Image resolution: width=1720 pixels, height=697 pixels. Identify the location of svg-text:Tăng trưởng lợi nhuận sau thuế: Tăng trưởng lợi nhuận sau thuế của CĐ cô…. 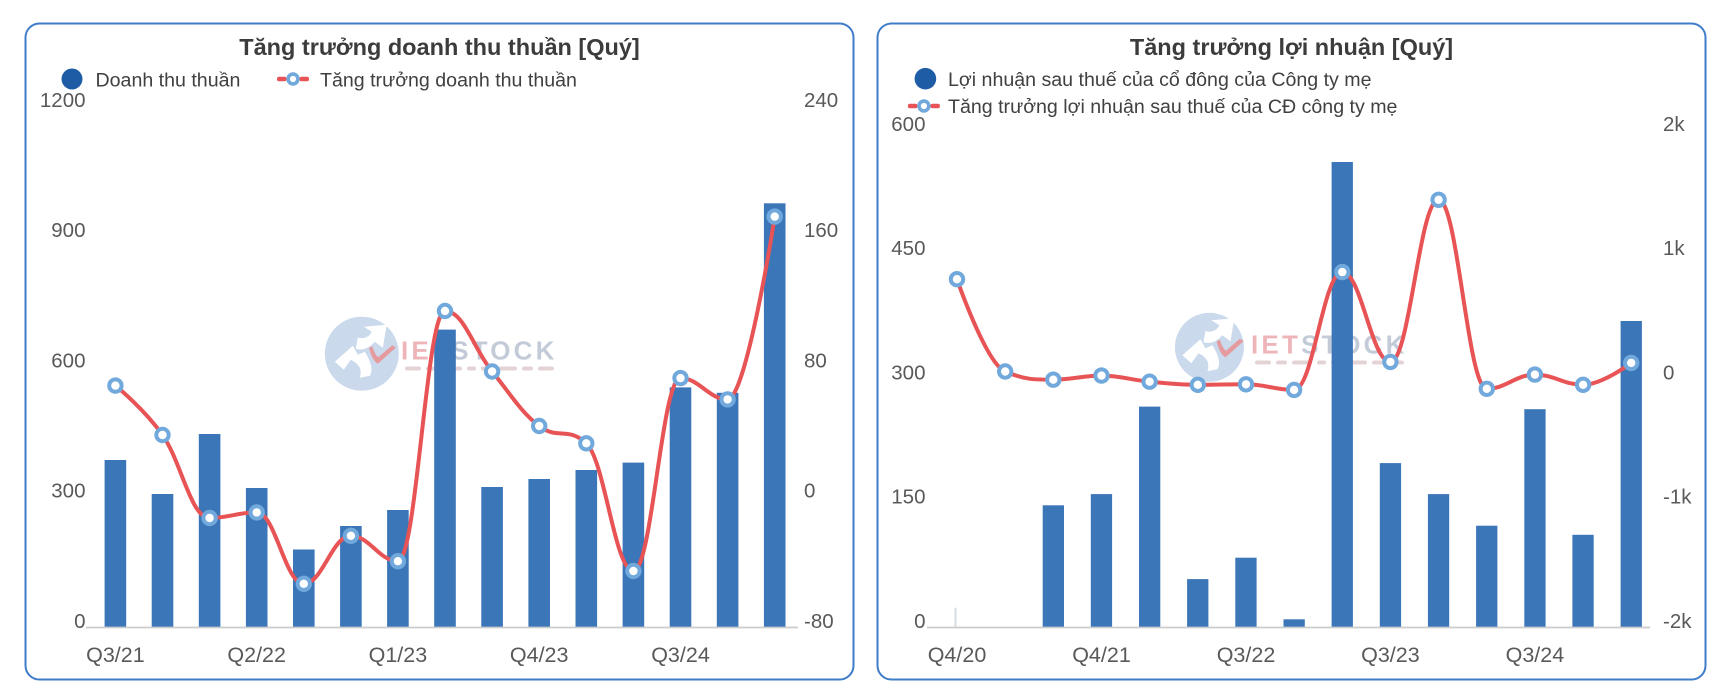
(1173, 107).